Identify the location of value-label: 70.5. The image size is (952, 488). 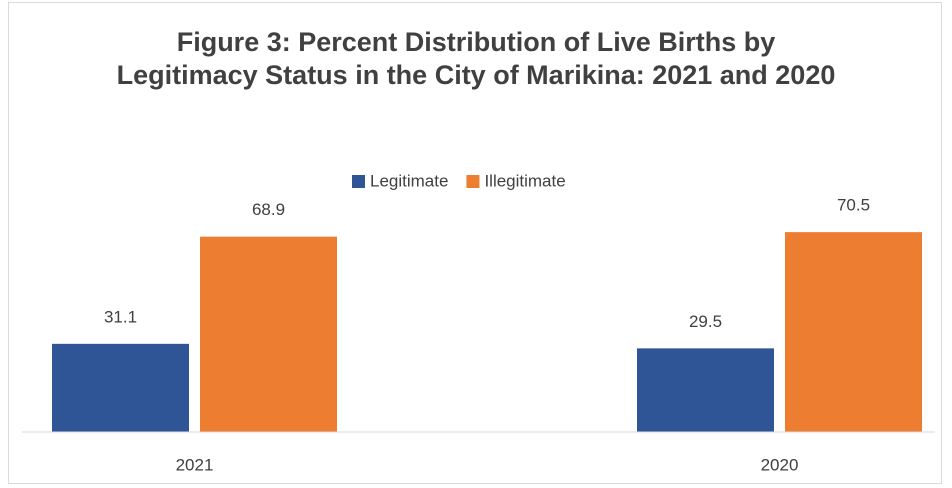
(853, 205).